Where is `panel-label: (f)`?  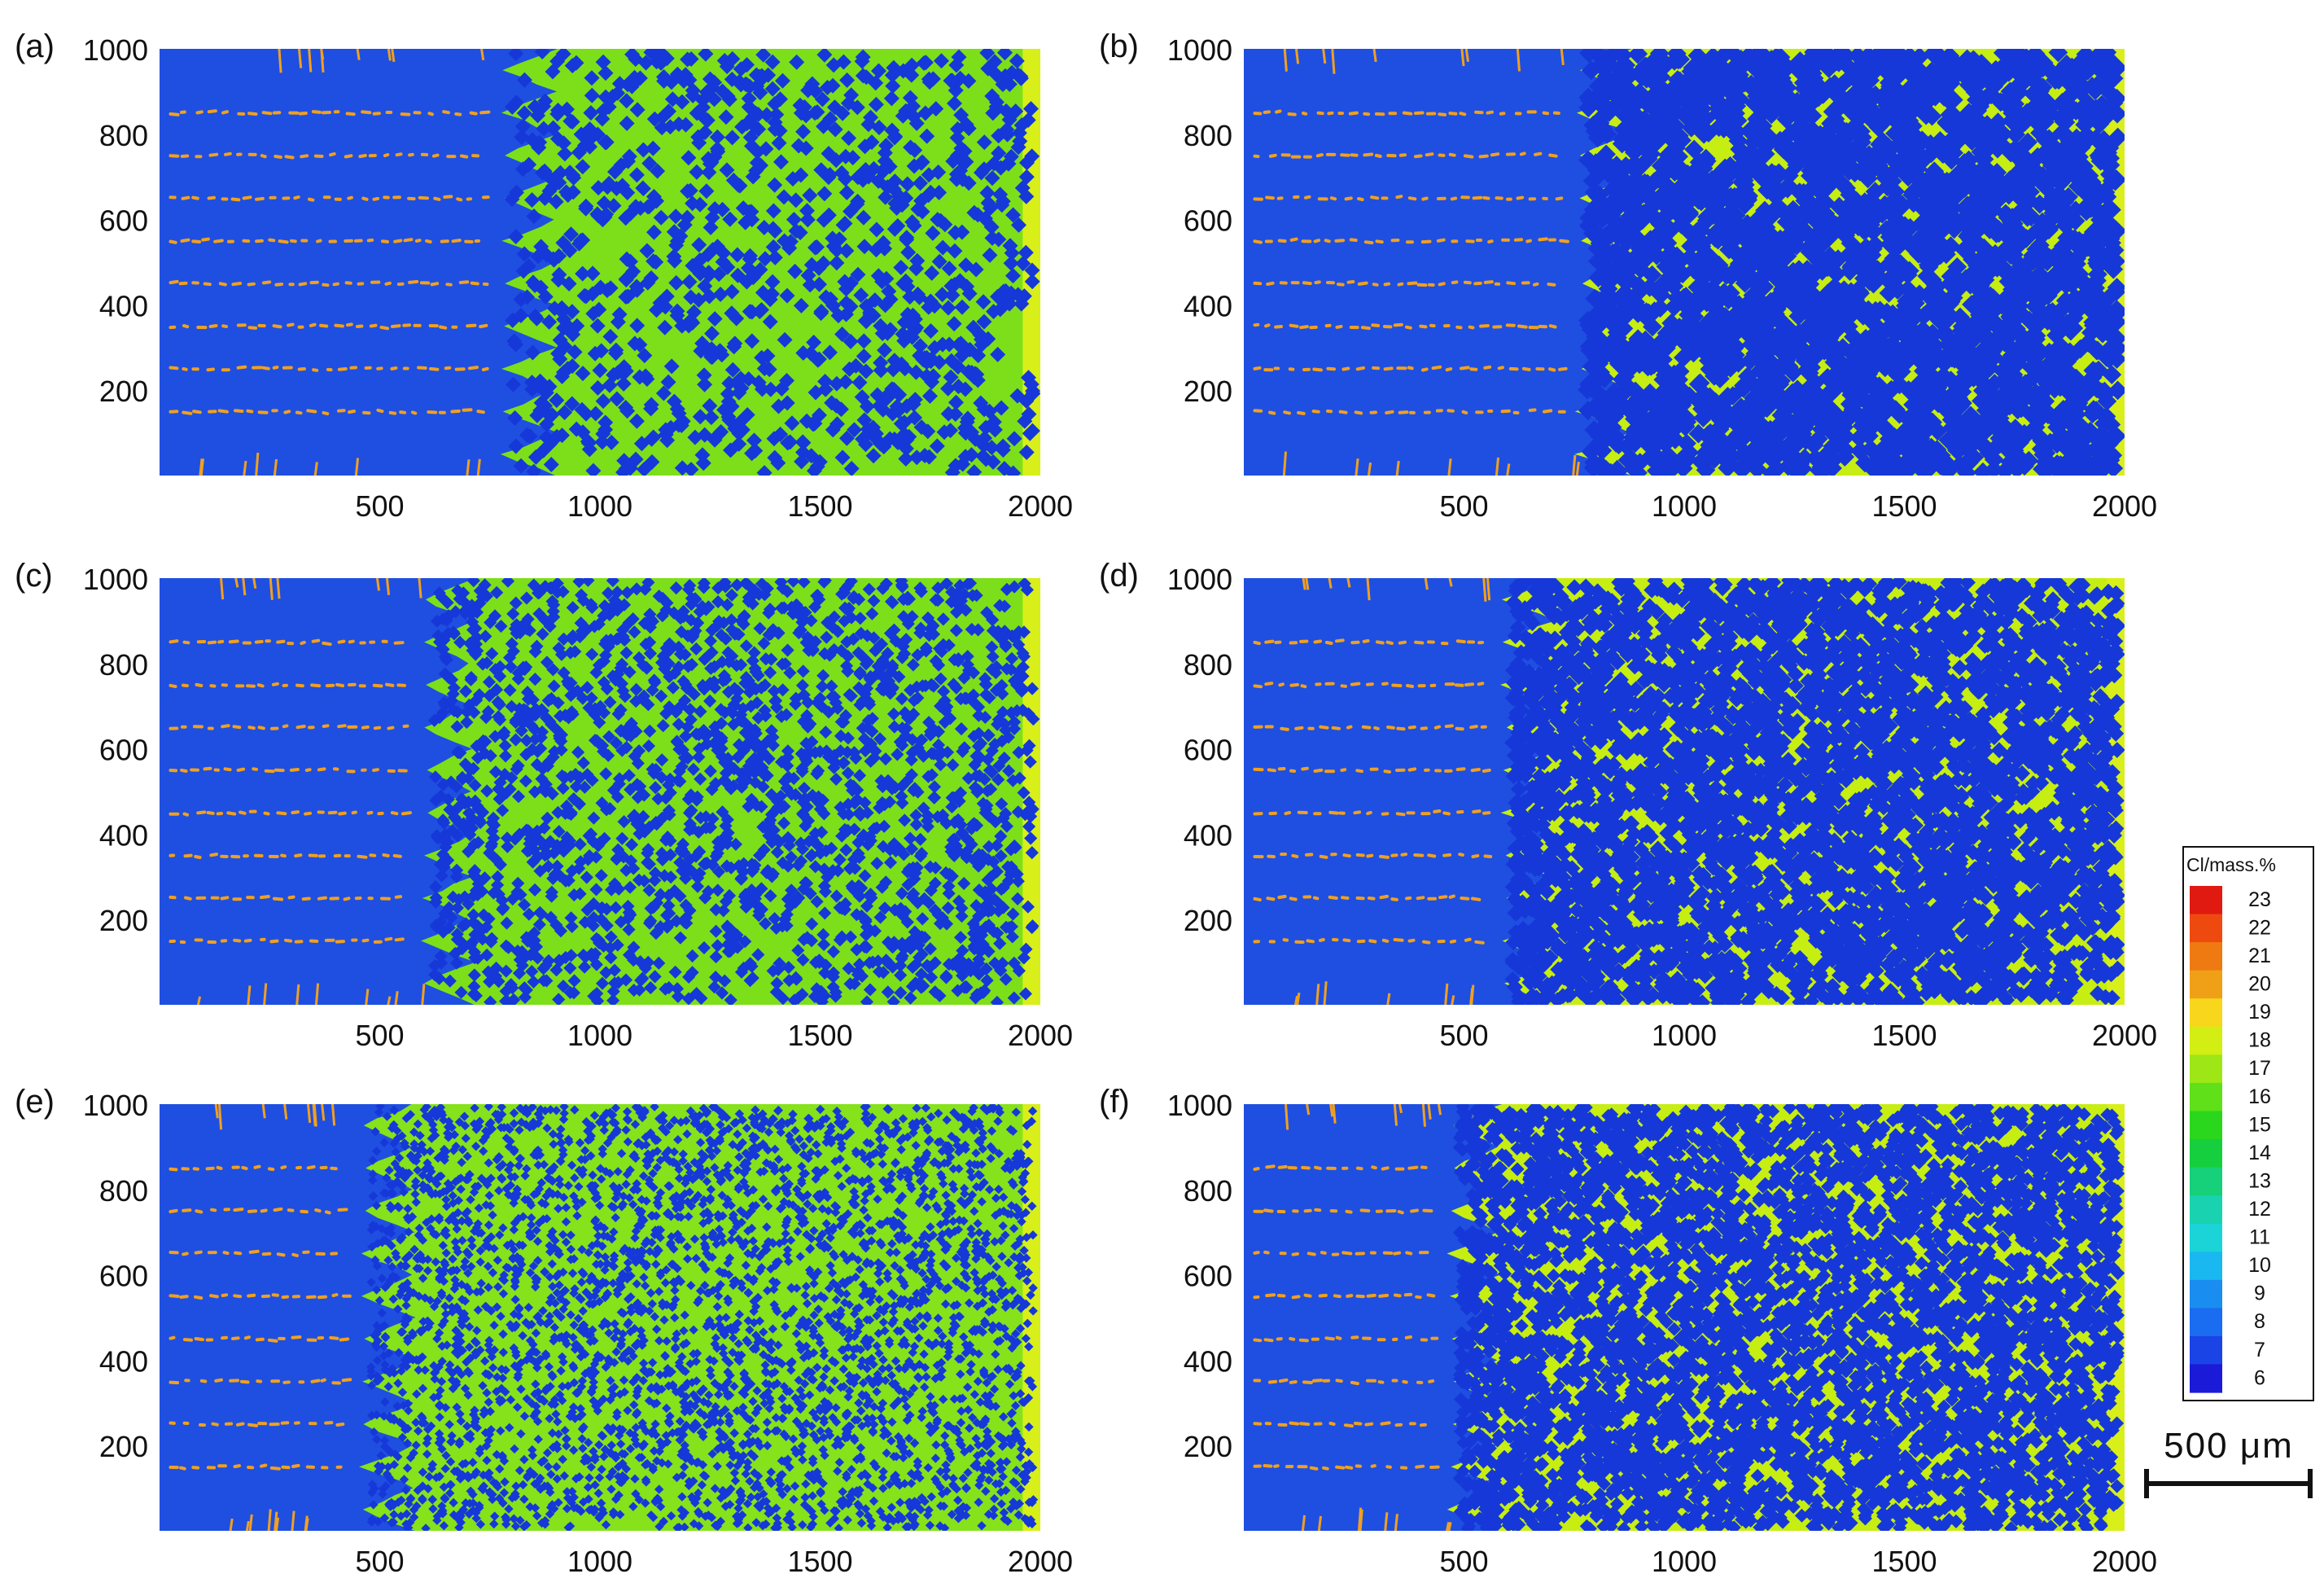 panel-label: (f) is located at coordinates (1114, 1102).